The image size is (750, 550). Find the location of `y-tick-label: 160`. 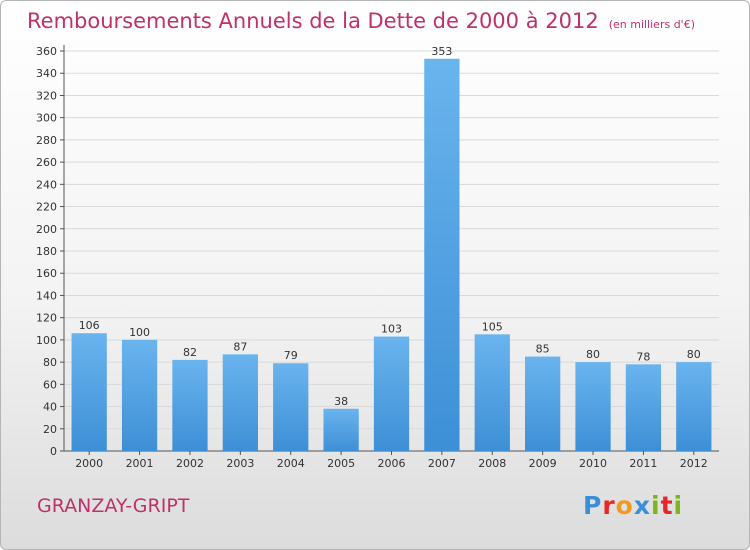

y-tick-label: 160 is located at coordinates (46, 273).